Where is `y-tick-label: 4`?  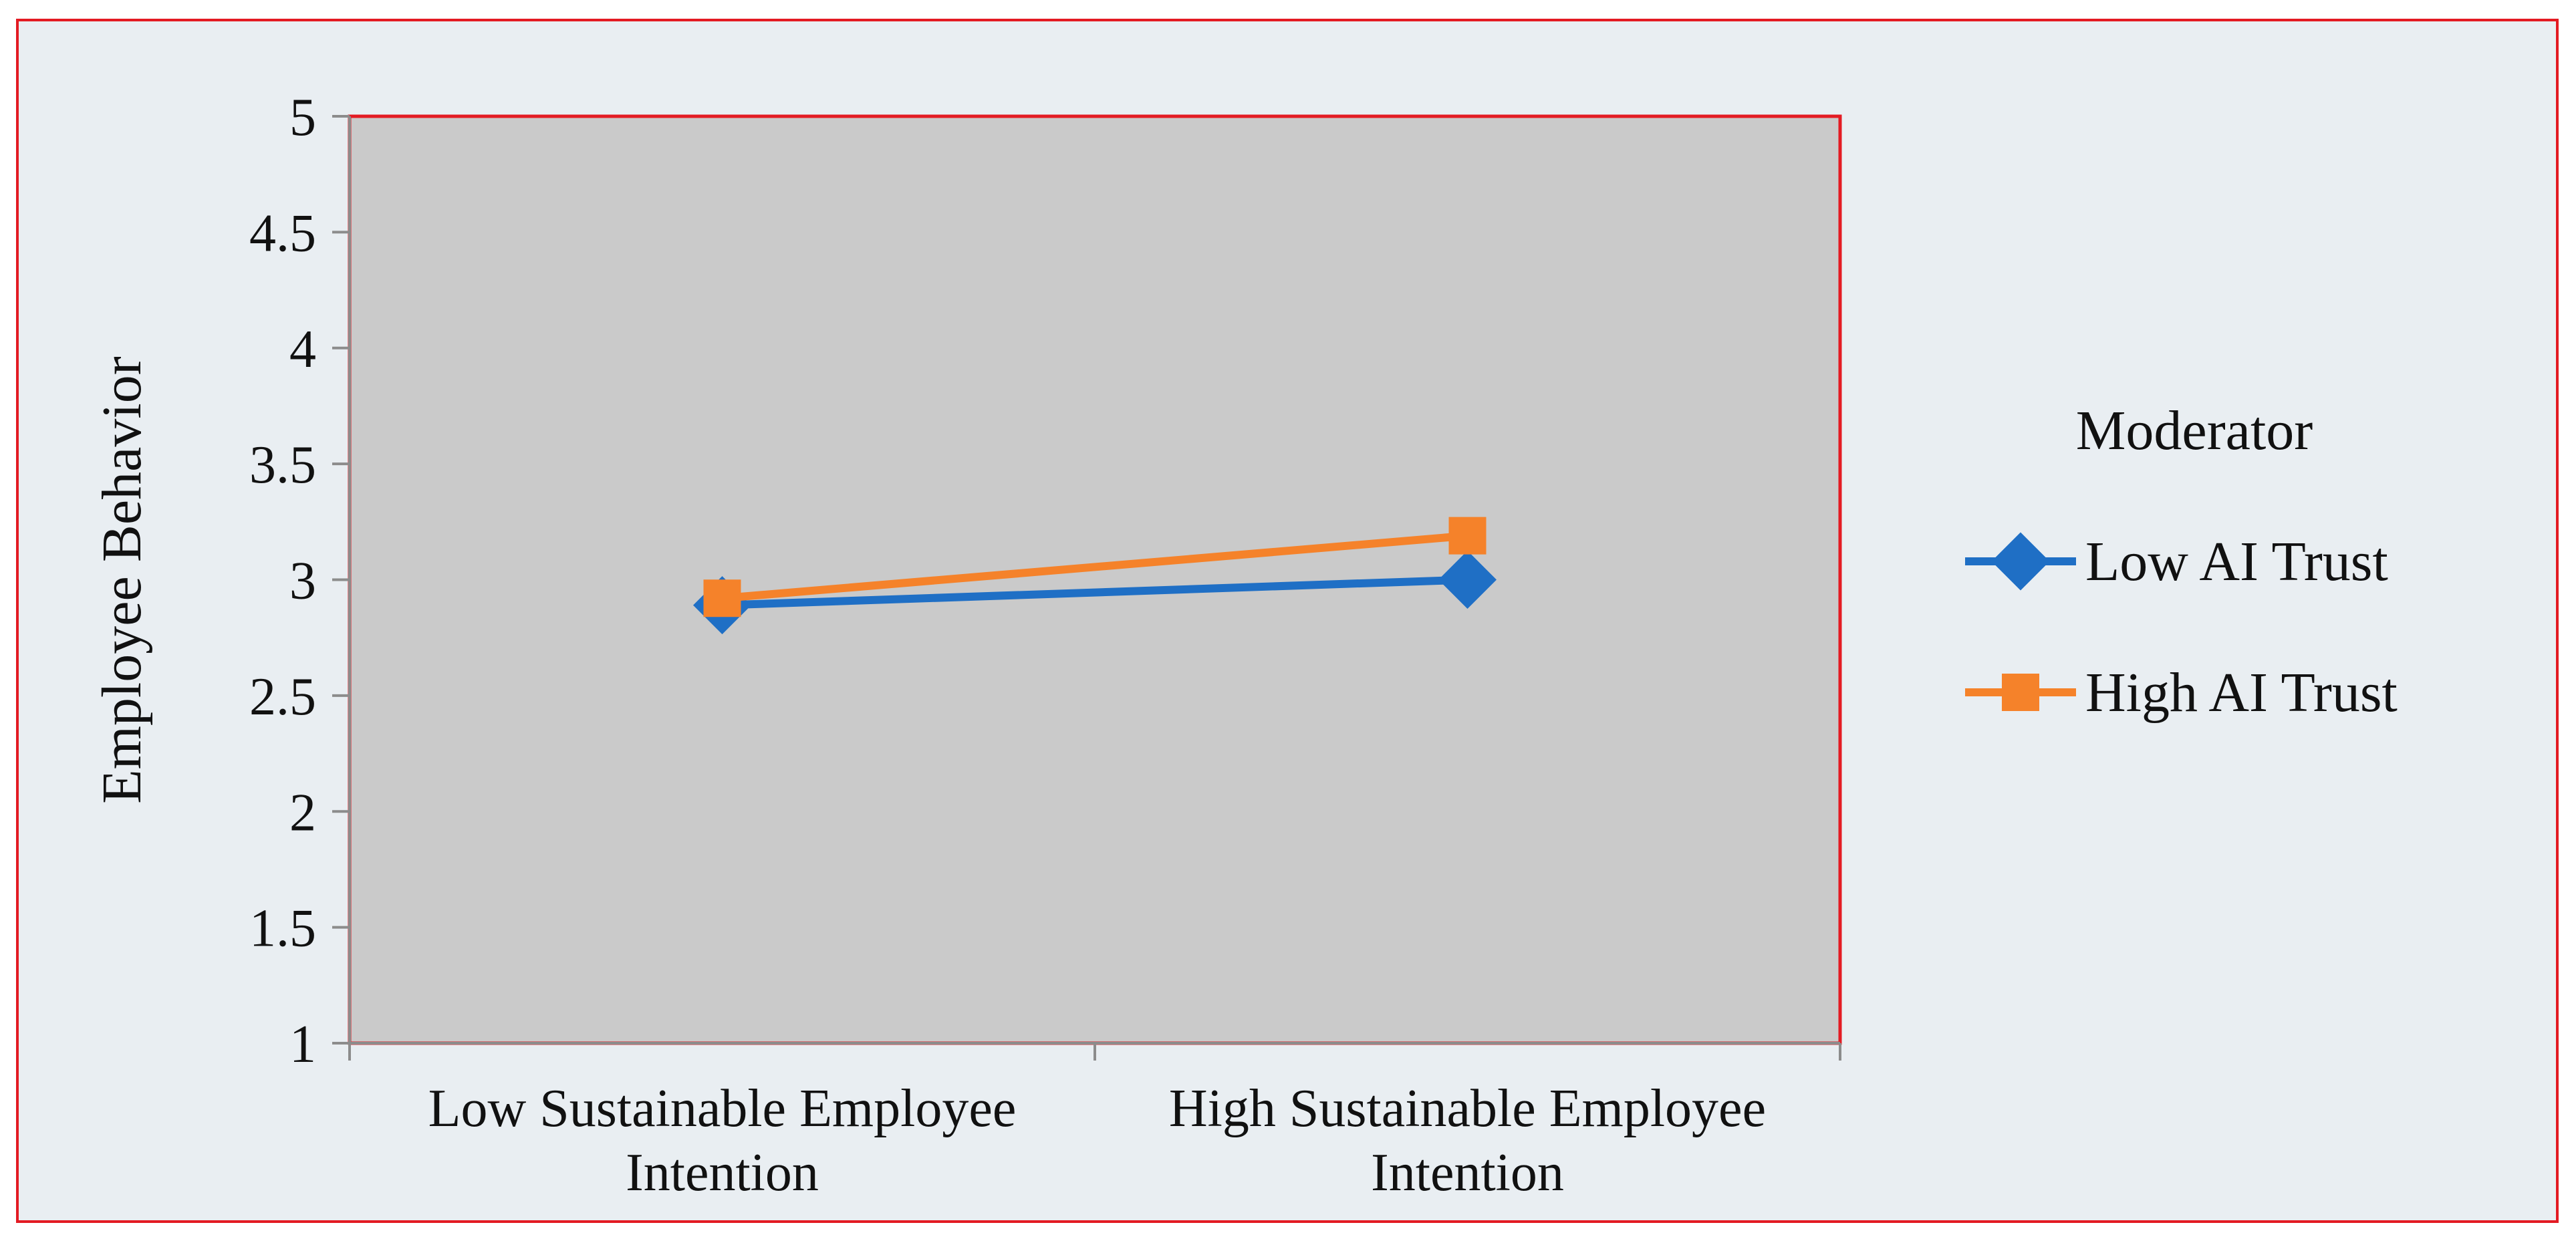
y-tick-label: 4 is located at coordinates (302, 349).